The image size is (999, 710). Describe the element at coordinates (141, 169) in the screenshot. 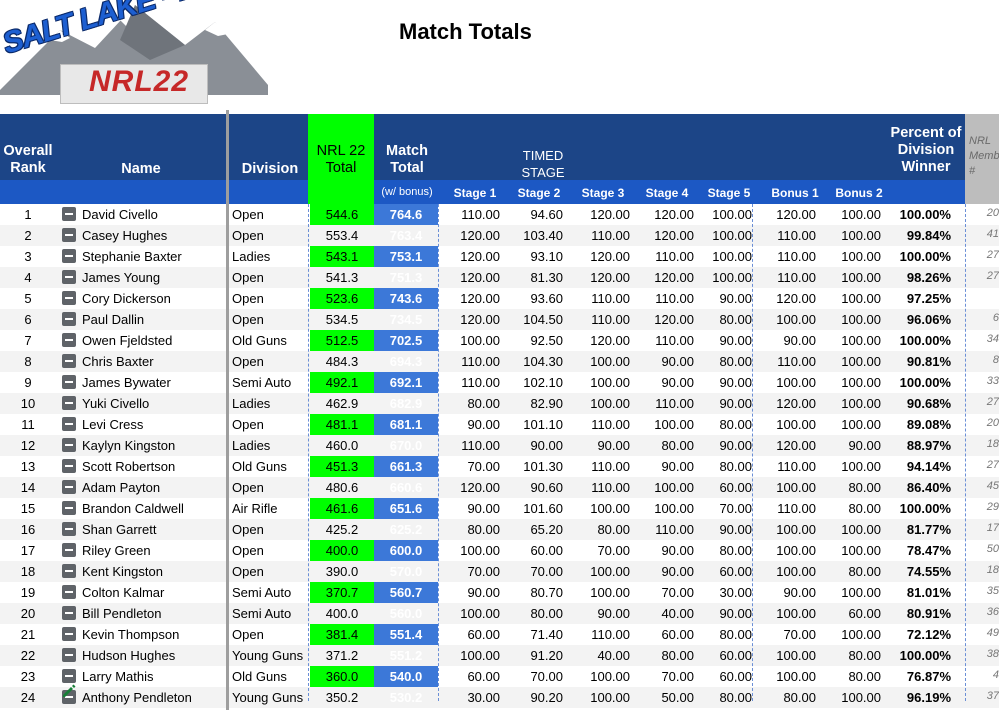

I see `header-name: Name` at that location.